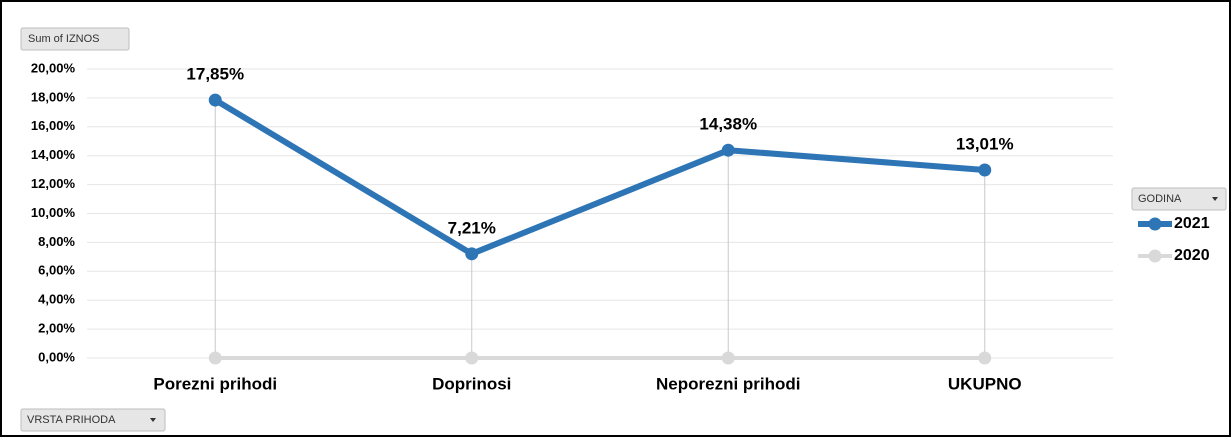 The height and width of the screenshot is (437, 1231). I want to click on y-tick-label: 0,00%, so click(56, 356).